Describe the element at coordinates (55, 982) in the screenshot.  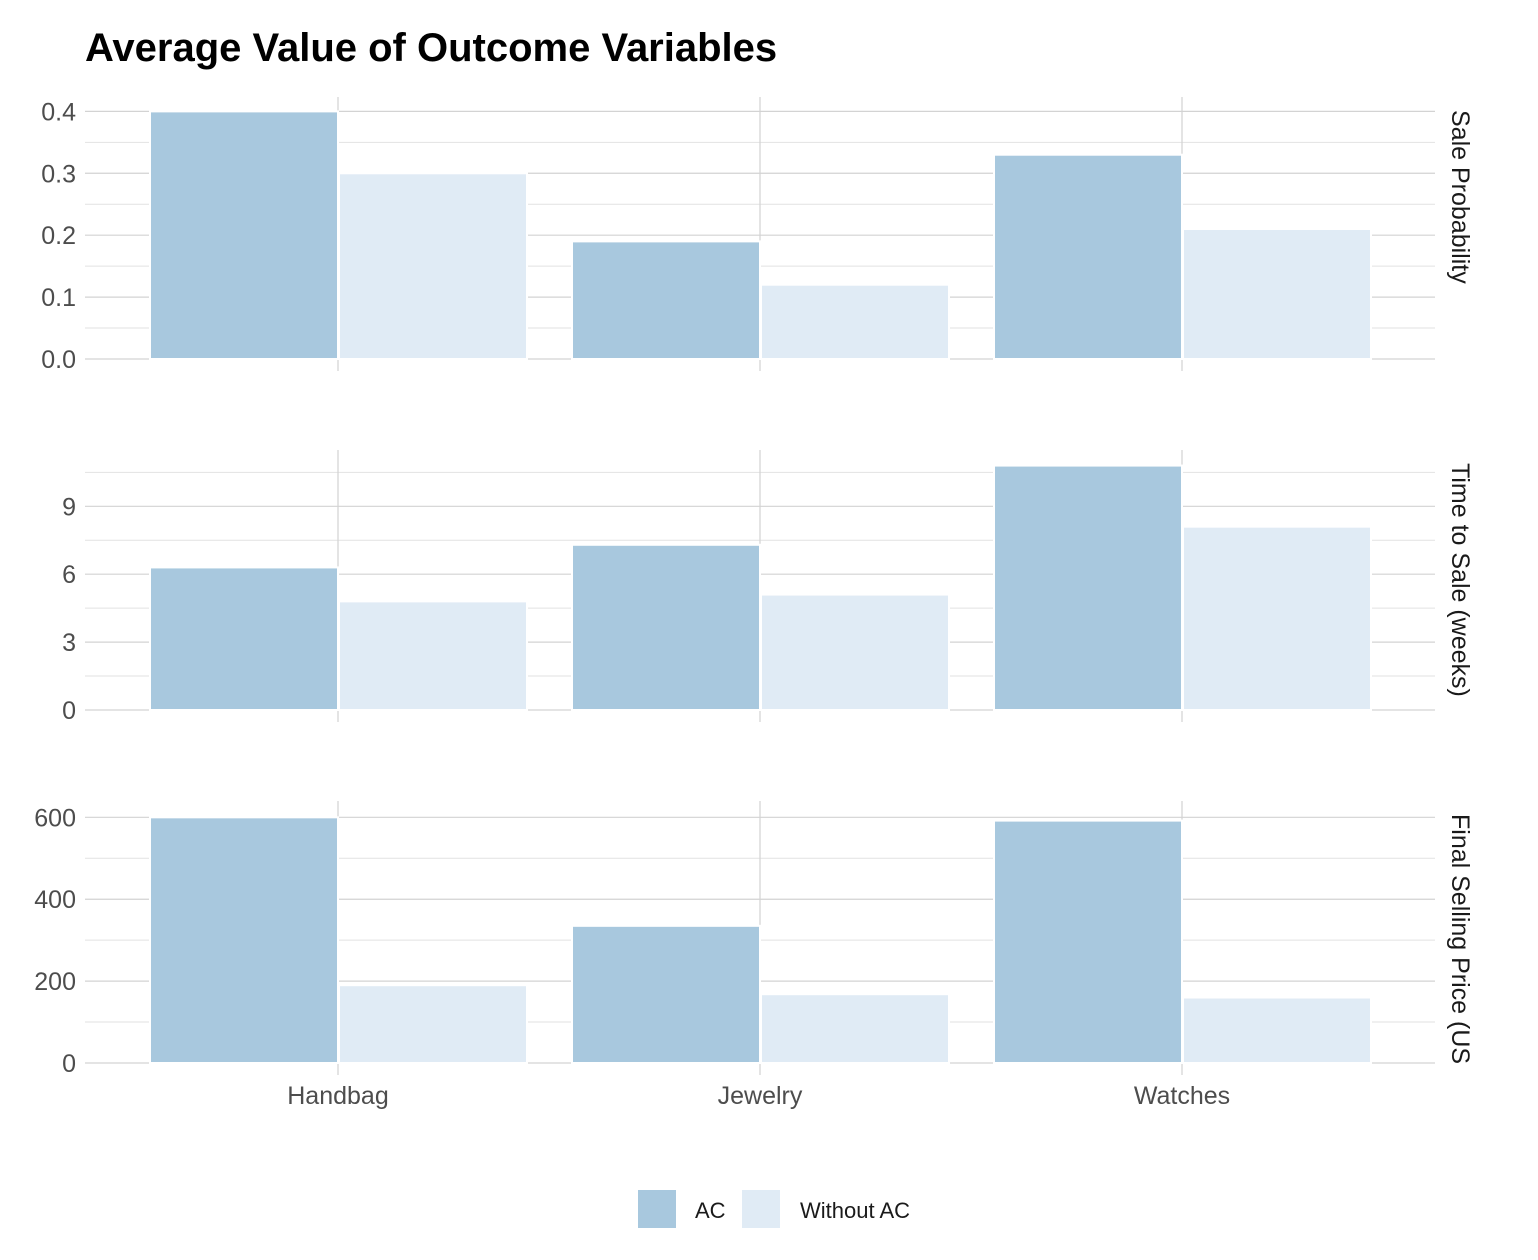
I see `y-tick-label: 200` at that location.